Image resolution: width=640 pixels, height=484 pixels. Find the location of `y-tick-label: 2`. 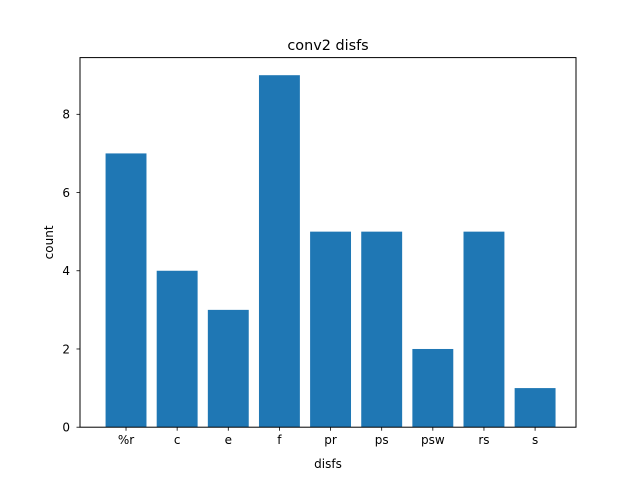

y-tick-label: 2 is located at coordinates (66, 349).